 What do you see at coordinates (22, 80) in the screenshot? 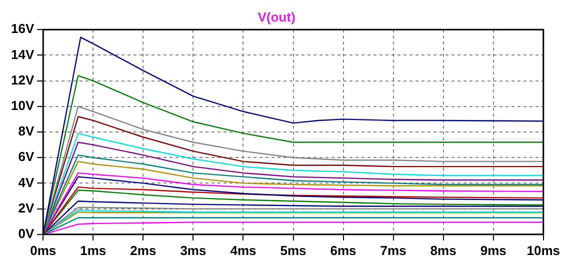
I see `y-tick-label: 12V` at bounding box center [22, 80].